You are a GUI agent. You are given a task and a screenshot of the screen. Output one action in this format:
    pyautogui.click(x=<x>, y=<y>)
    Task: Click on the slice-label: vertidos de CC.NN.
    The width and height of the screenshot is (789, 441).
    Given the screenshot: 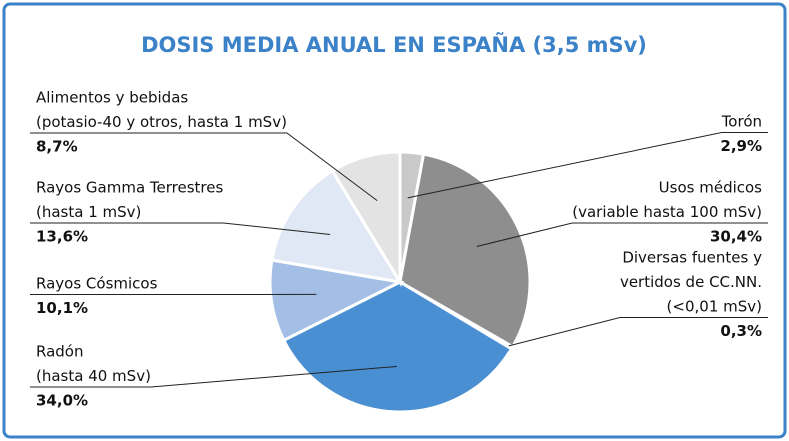 What is the action you would take?
    pyautogui.click(x=691, y=282)
    